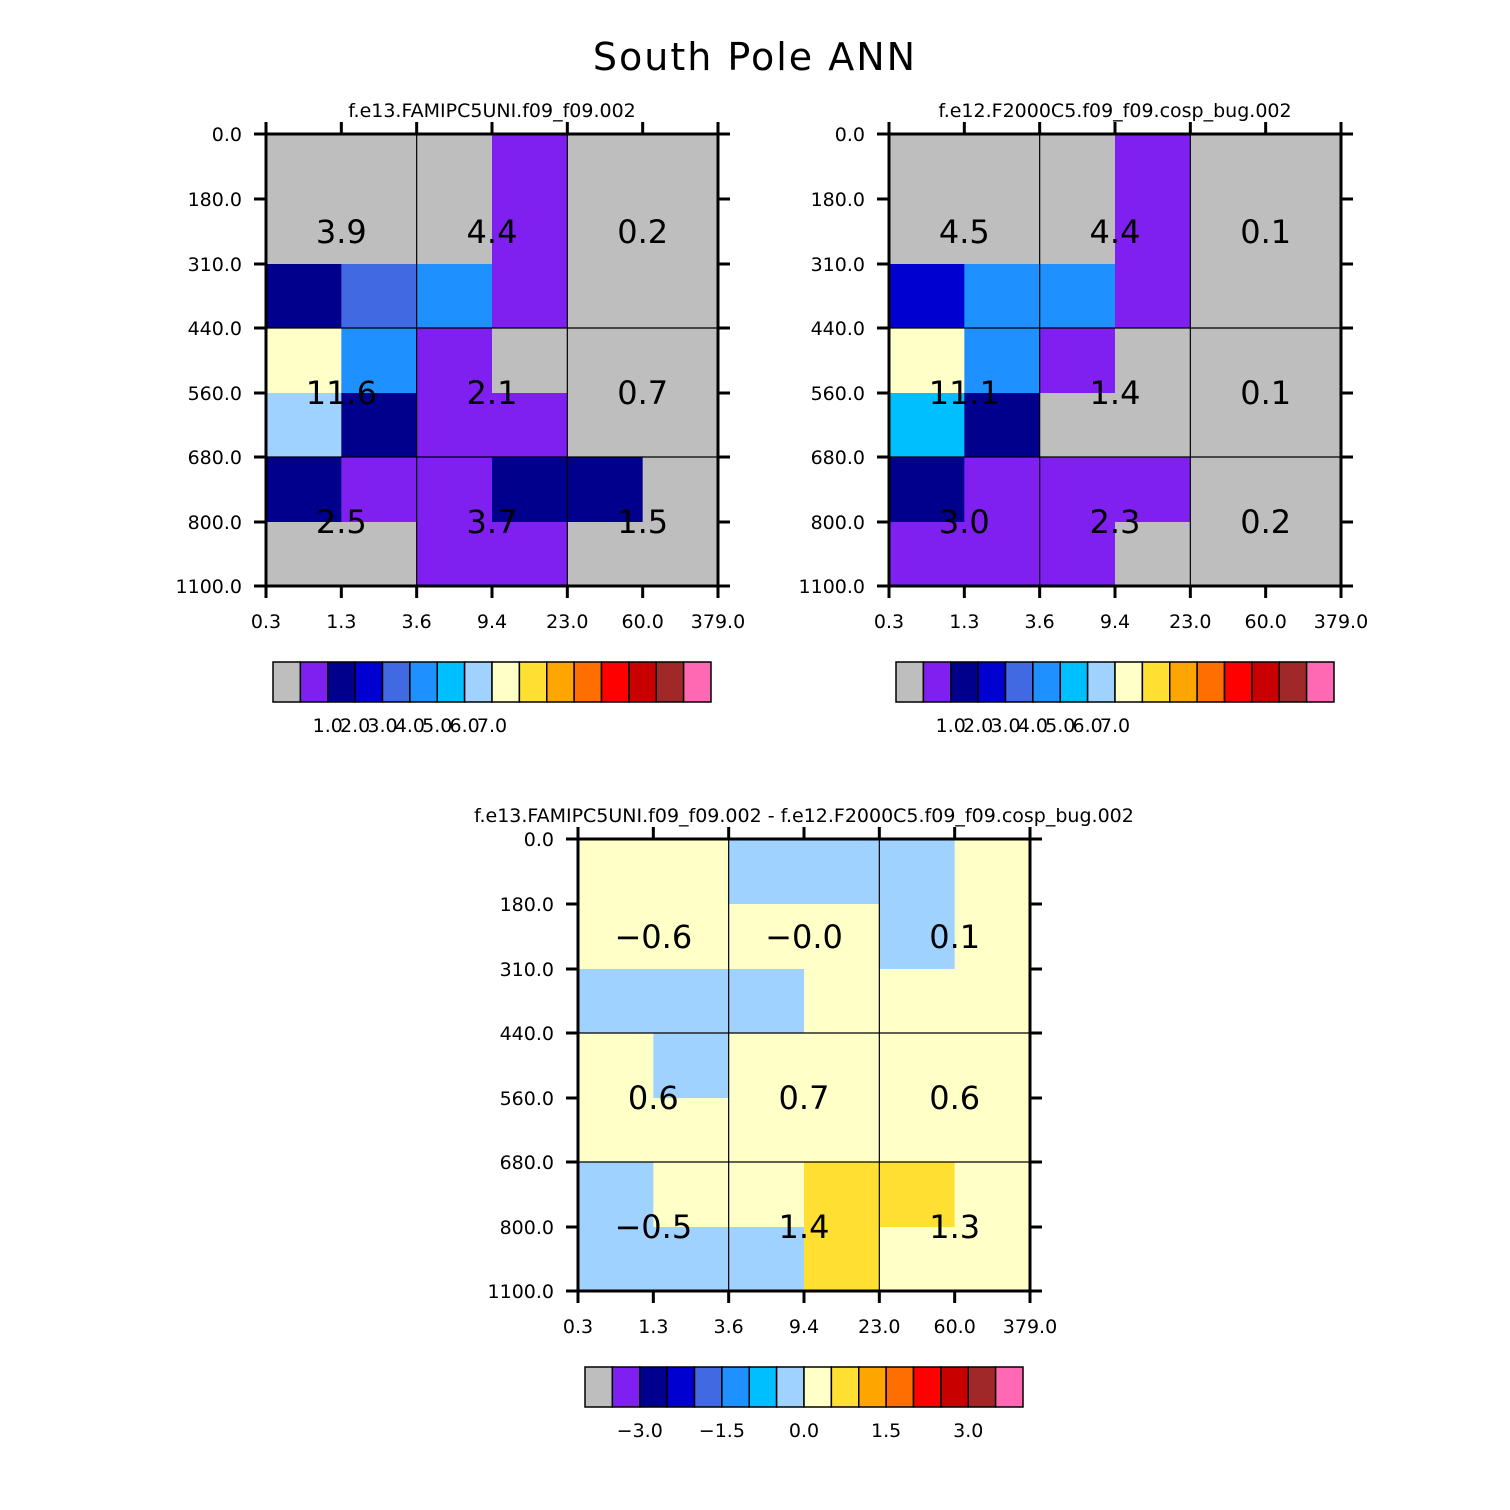 The image size is (1510, 1510). What do you see at coordinates (954, 937) in the screenshot?
I see `region-sum-label: 0.1` at bounding box center [954, 937].